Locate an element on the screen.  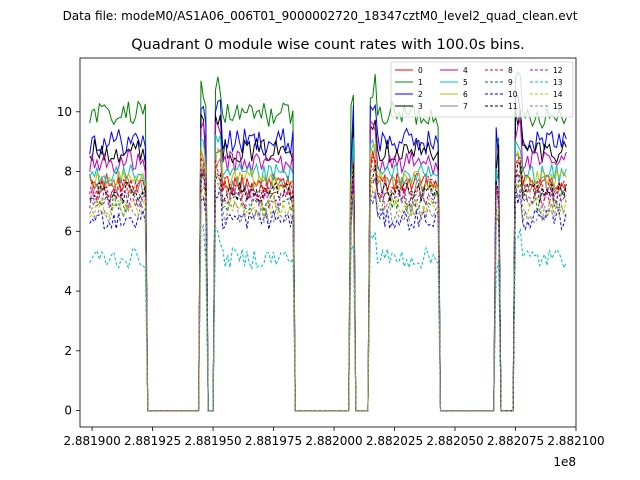
legend-label-1: 1 is located at coordinates (420, 82).